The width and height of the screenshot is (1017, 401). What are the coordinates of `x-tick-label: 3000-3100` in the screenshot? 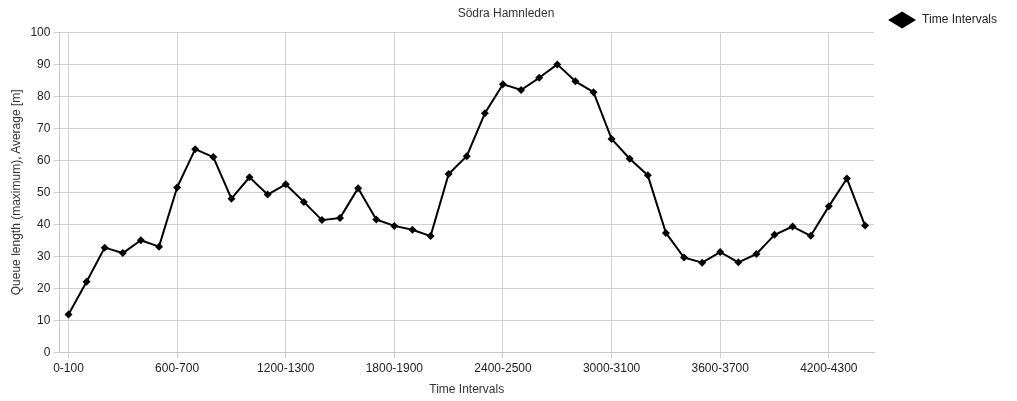 It's located at (611, 367).